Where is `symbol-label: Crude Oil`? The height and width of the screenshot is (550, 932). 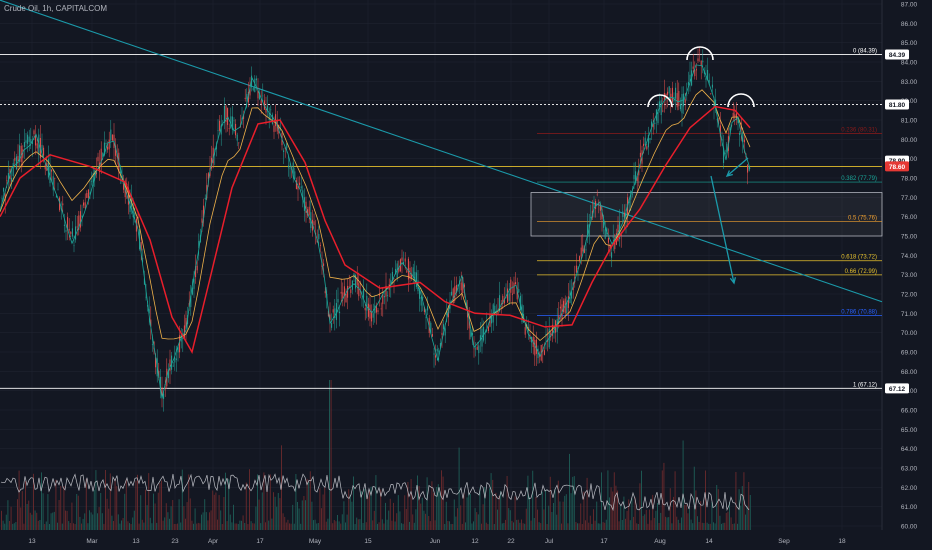 symbol-label: Crude Oil is located at coordinates (21, 8).